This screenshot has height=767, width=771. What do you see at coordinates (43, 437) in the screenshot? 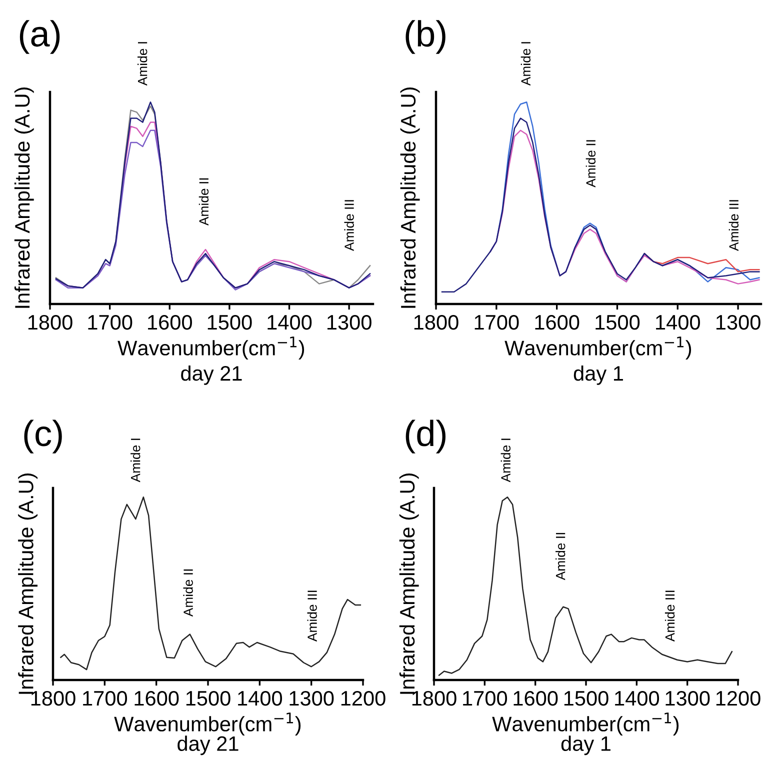
I see `chart-title: (c)` at bounding box center [43, 437].